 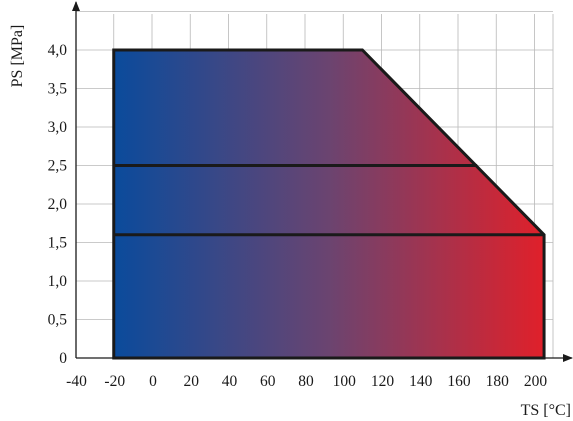 I want to click on y-tick-label: 1,5, so click(x=58, y=243).